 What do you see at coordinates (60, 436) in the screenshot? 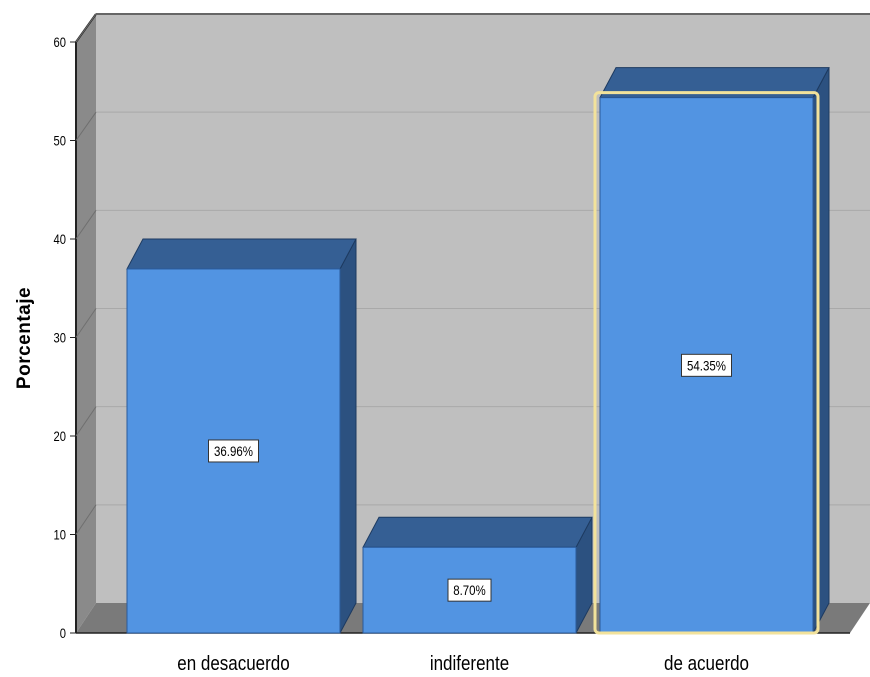
I see `y-tick-label-20: 20` at bounding box center [60, 436].